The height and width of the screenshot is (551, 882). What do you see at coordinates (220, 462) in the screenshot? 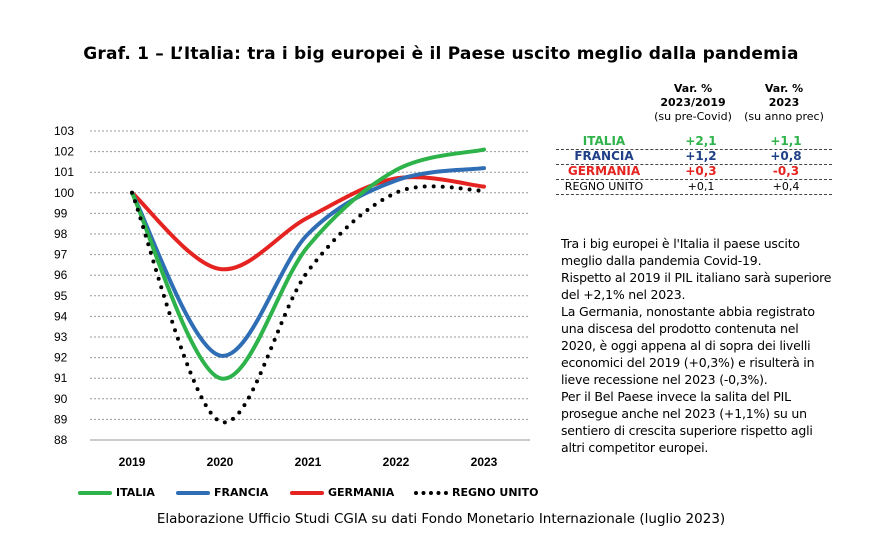
I see `x-tick-label: 2020` at bounding box center [220, 462].